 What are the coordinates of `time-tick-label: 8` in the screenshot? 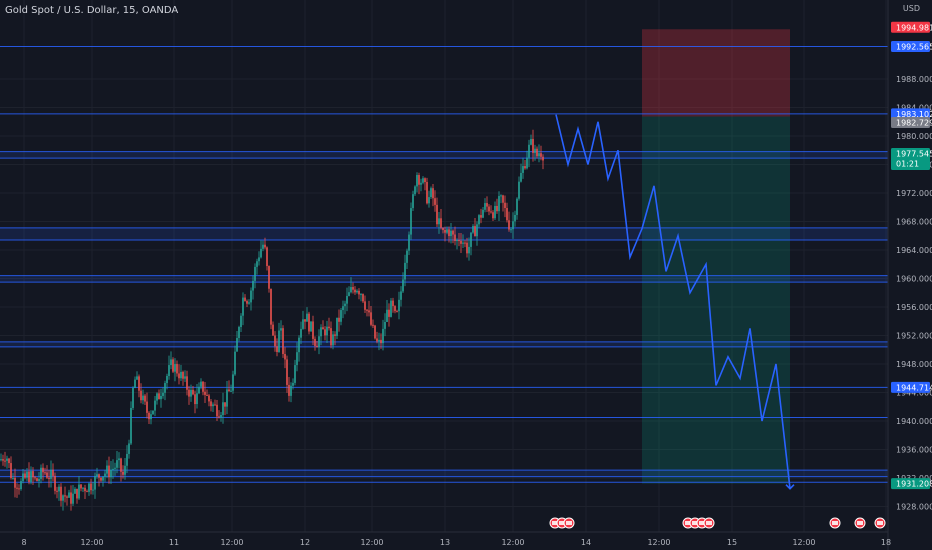 It's located at (23, 542).